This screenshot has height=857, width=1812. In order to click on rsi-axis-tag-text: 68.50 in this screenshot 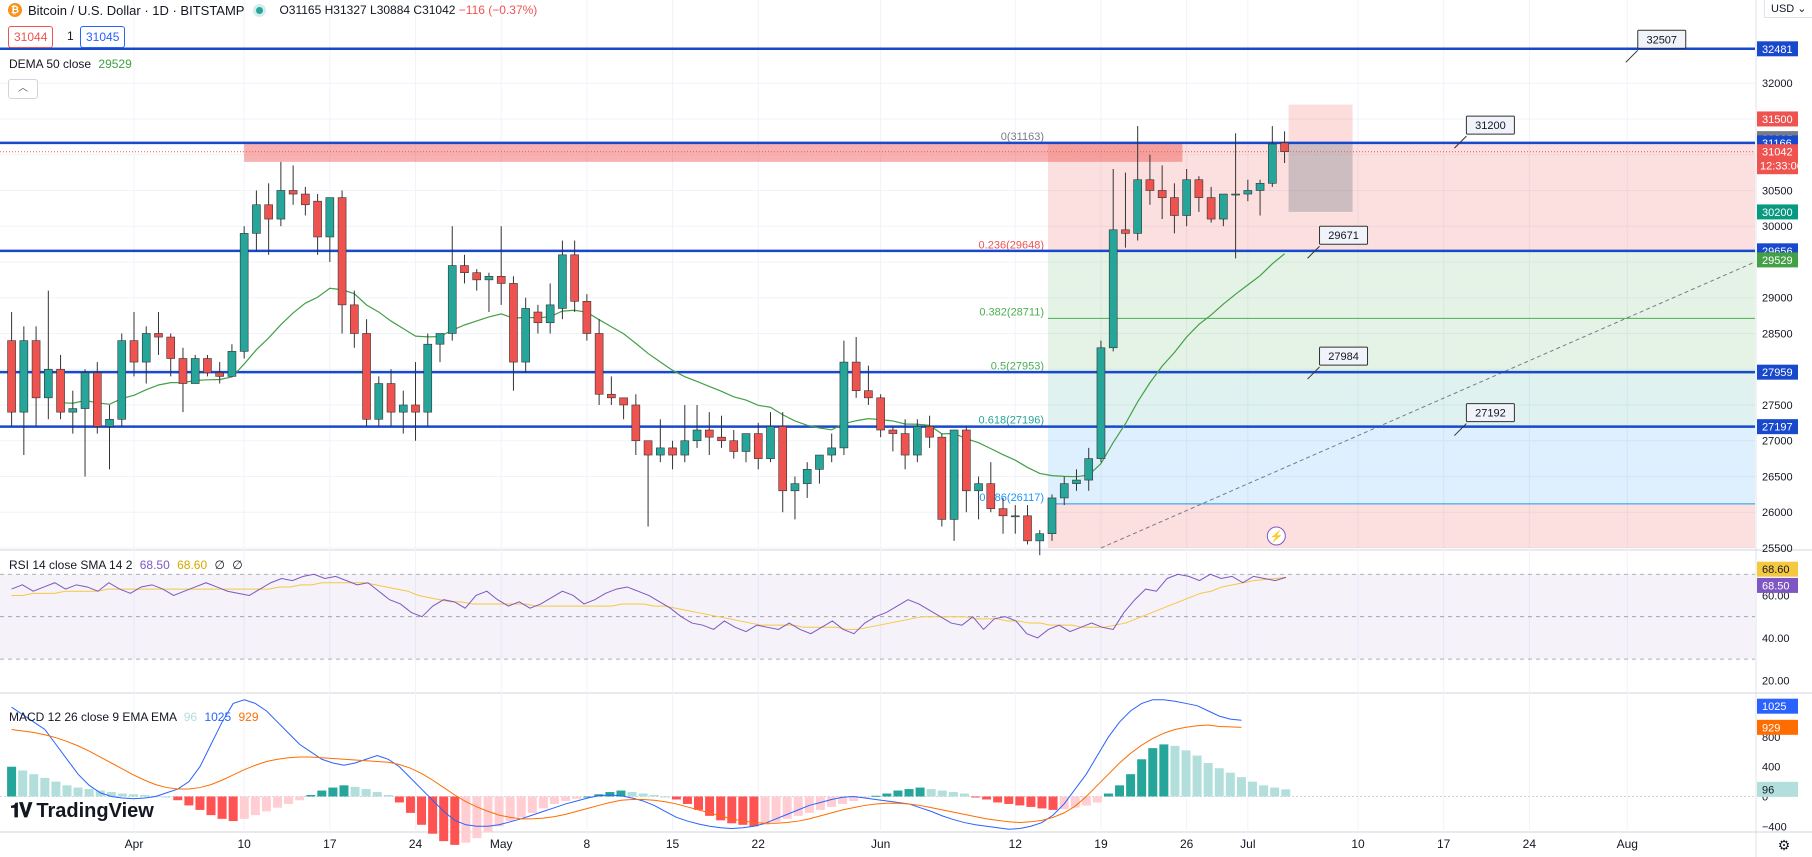, I will do `click(1776, 586)`.